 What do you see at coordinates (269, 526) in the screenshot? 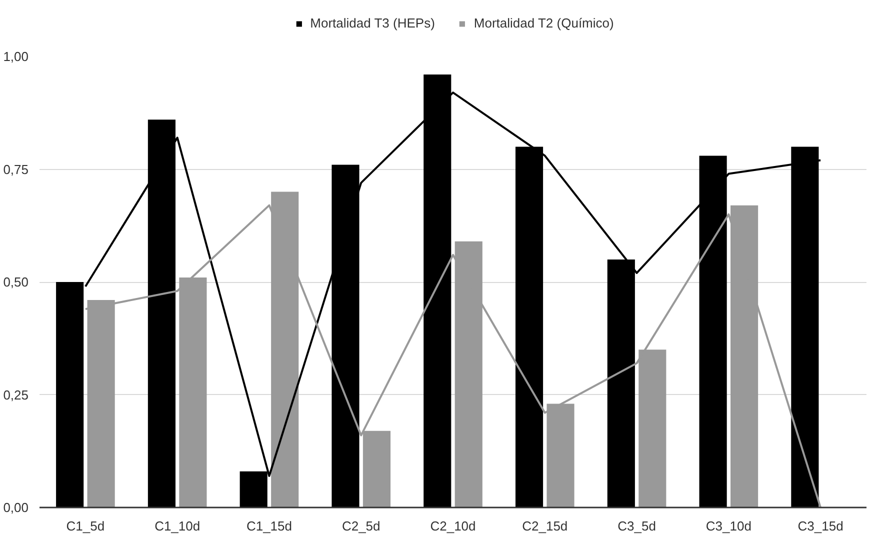
I see `x-tick-label: C1_15d` at bounding box center [269, 526].